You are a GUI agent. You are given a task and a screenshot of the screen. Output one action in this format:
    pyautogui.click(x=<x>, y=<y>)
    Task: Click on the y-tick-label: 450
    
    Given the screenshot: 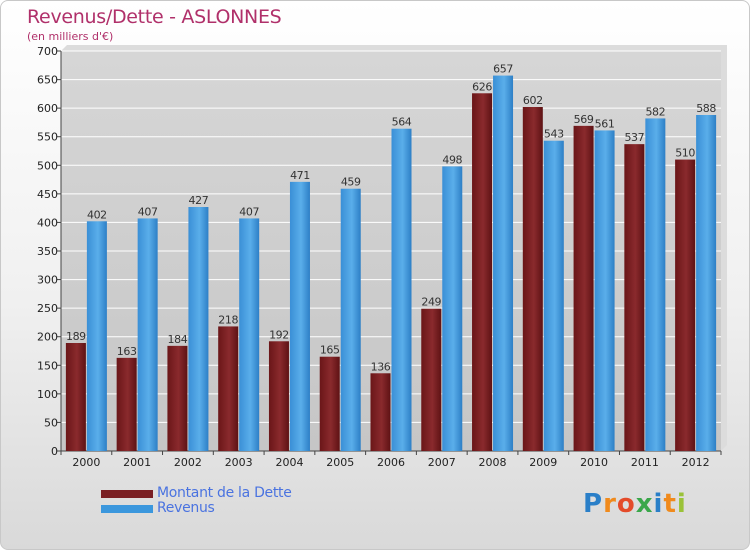 What is the action you would take?
    pyautogui.click(x=47, y=194)
    